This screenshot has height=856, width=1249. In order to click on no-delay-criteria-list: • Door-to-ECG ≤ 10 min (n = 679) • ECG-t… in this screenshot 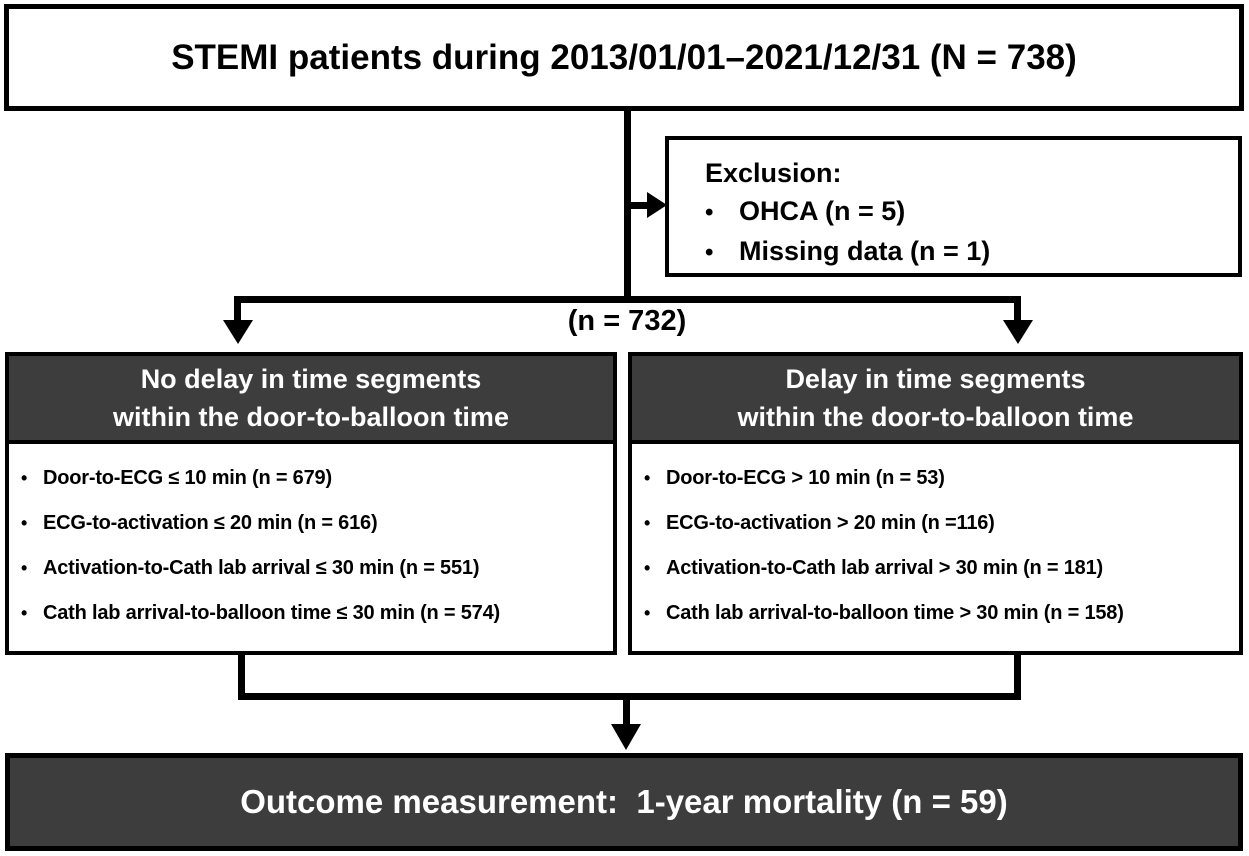, I will do `click(311, 540)`.